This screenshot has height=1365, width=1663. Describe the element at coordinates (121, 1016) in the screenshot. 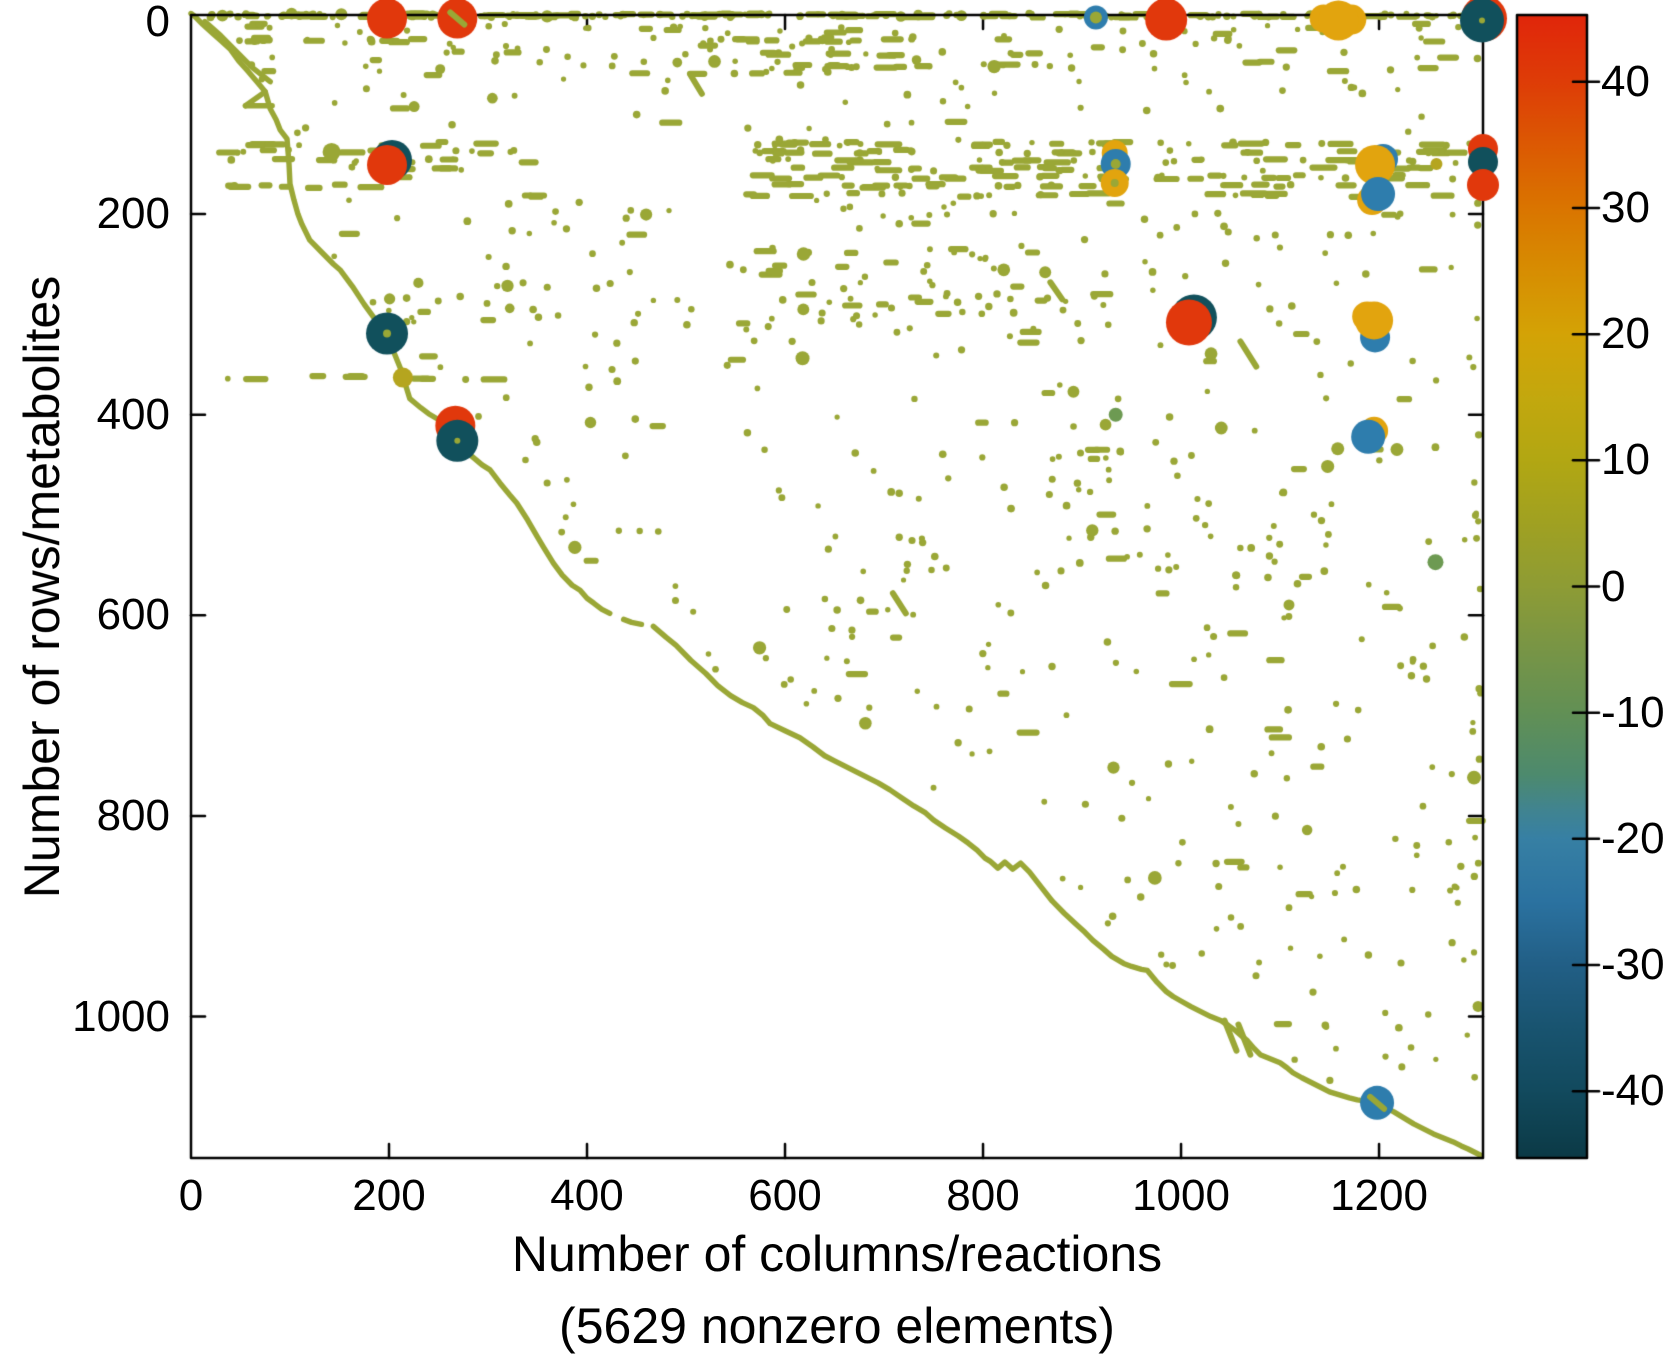

I see `y-tick-label: 1000` at that location.